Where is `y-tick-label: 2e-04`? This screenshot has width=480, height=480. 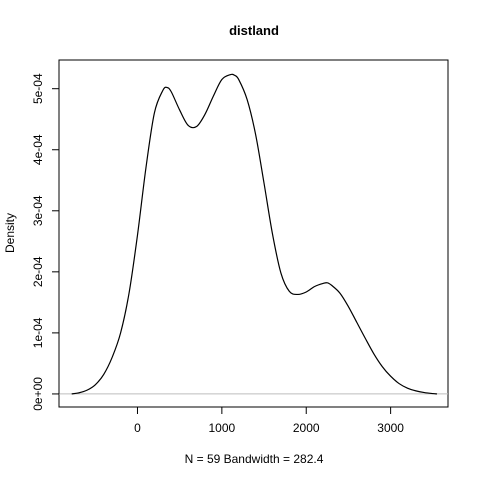
y-tick-label: 2e-04 is located at coordinates (38, 271).